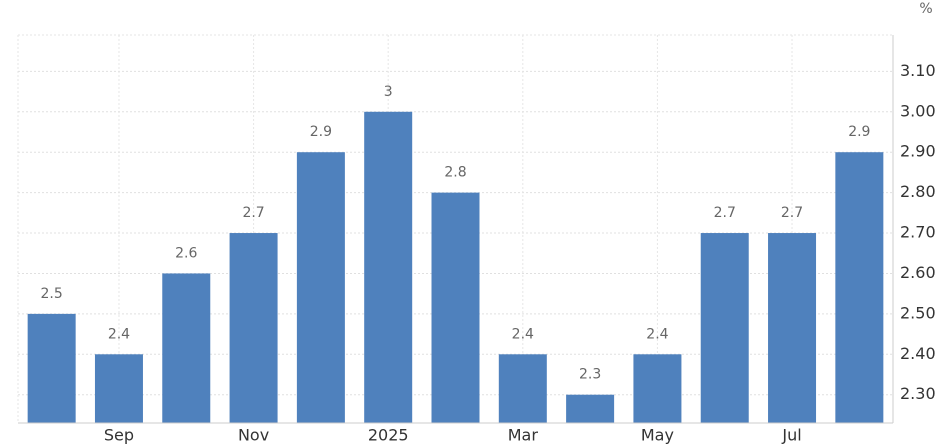 The width and height of the screenshot is (946, 447). I want to click on value-label: 2.8, so click(455, 173).